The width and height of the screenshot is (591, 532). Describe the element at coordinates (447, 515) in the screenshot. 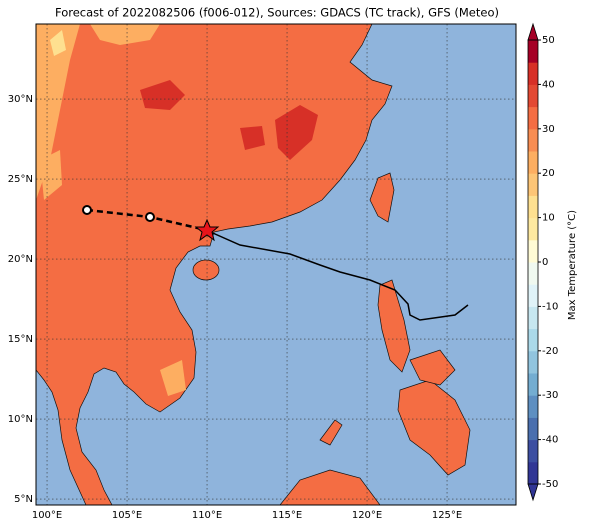

I see `x-tick-label: 125°E` at that location.